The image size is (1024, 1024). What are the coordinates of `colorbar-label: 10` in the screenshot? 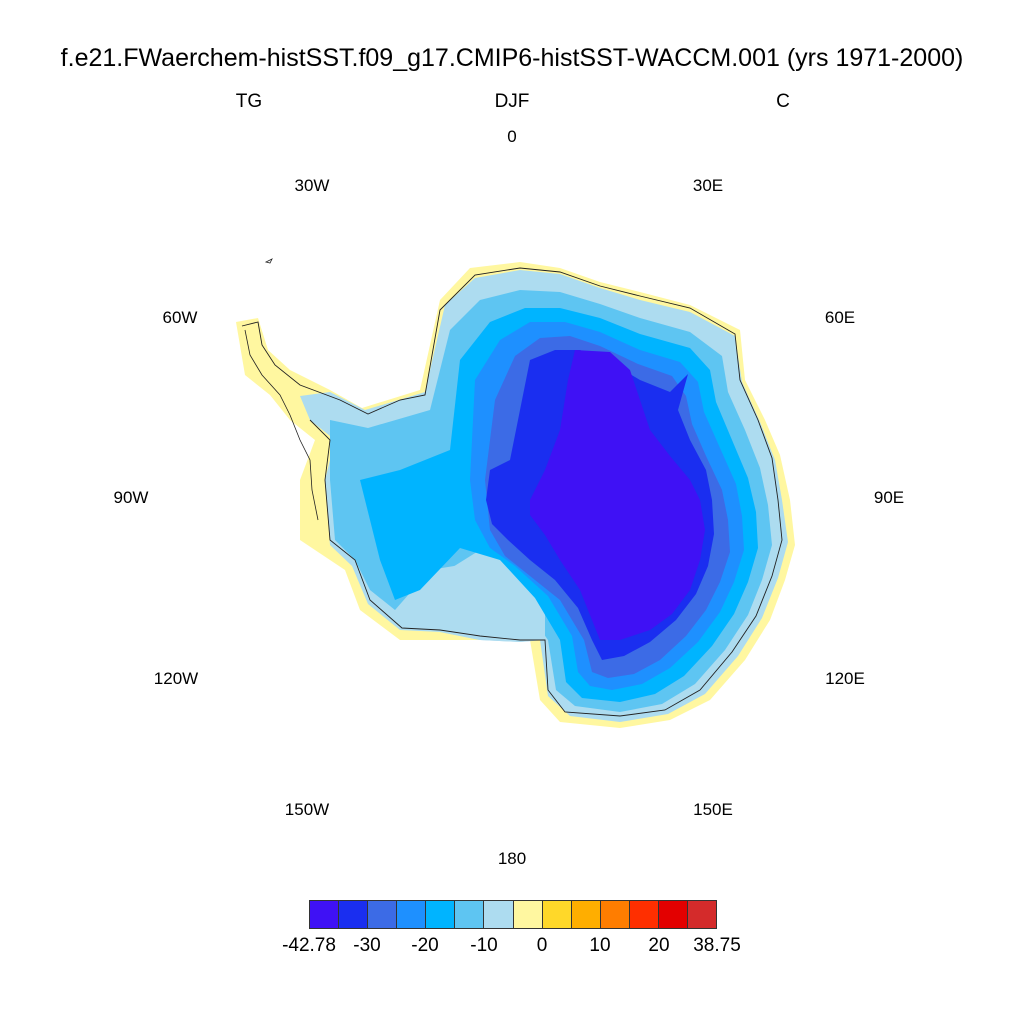 It's located at (600, 945).